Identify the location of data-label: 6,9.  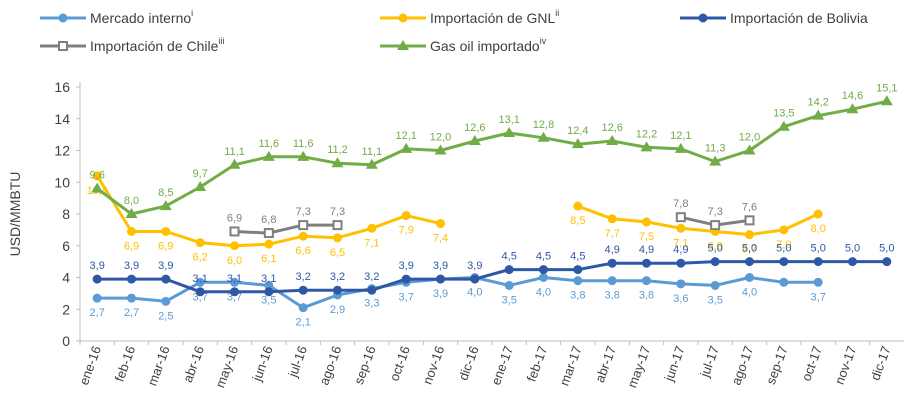
(234, 218).